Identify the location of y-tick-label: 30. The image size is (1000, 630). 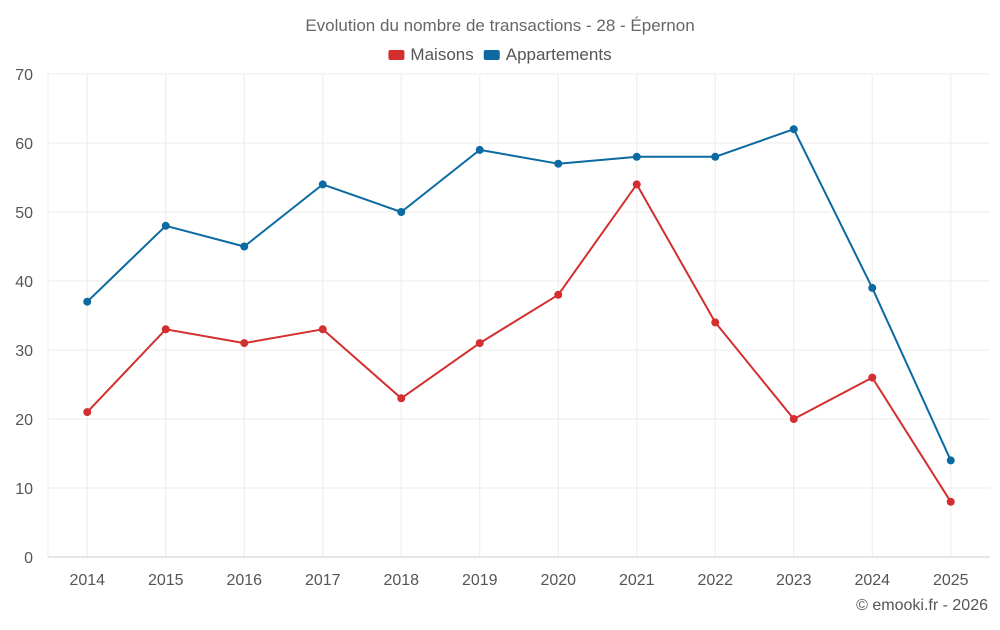
(24, 351).